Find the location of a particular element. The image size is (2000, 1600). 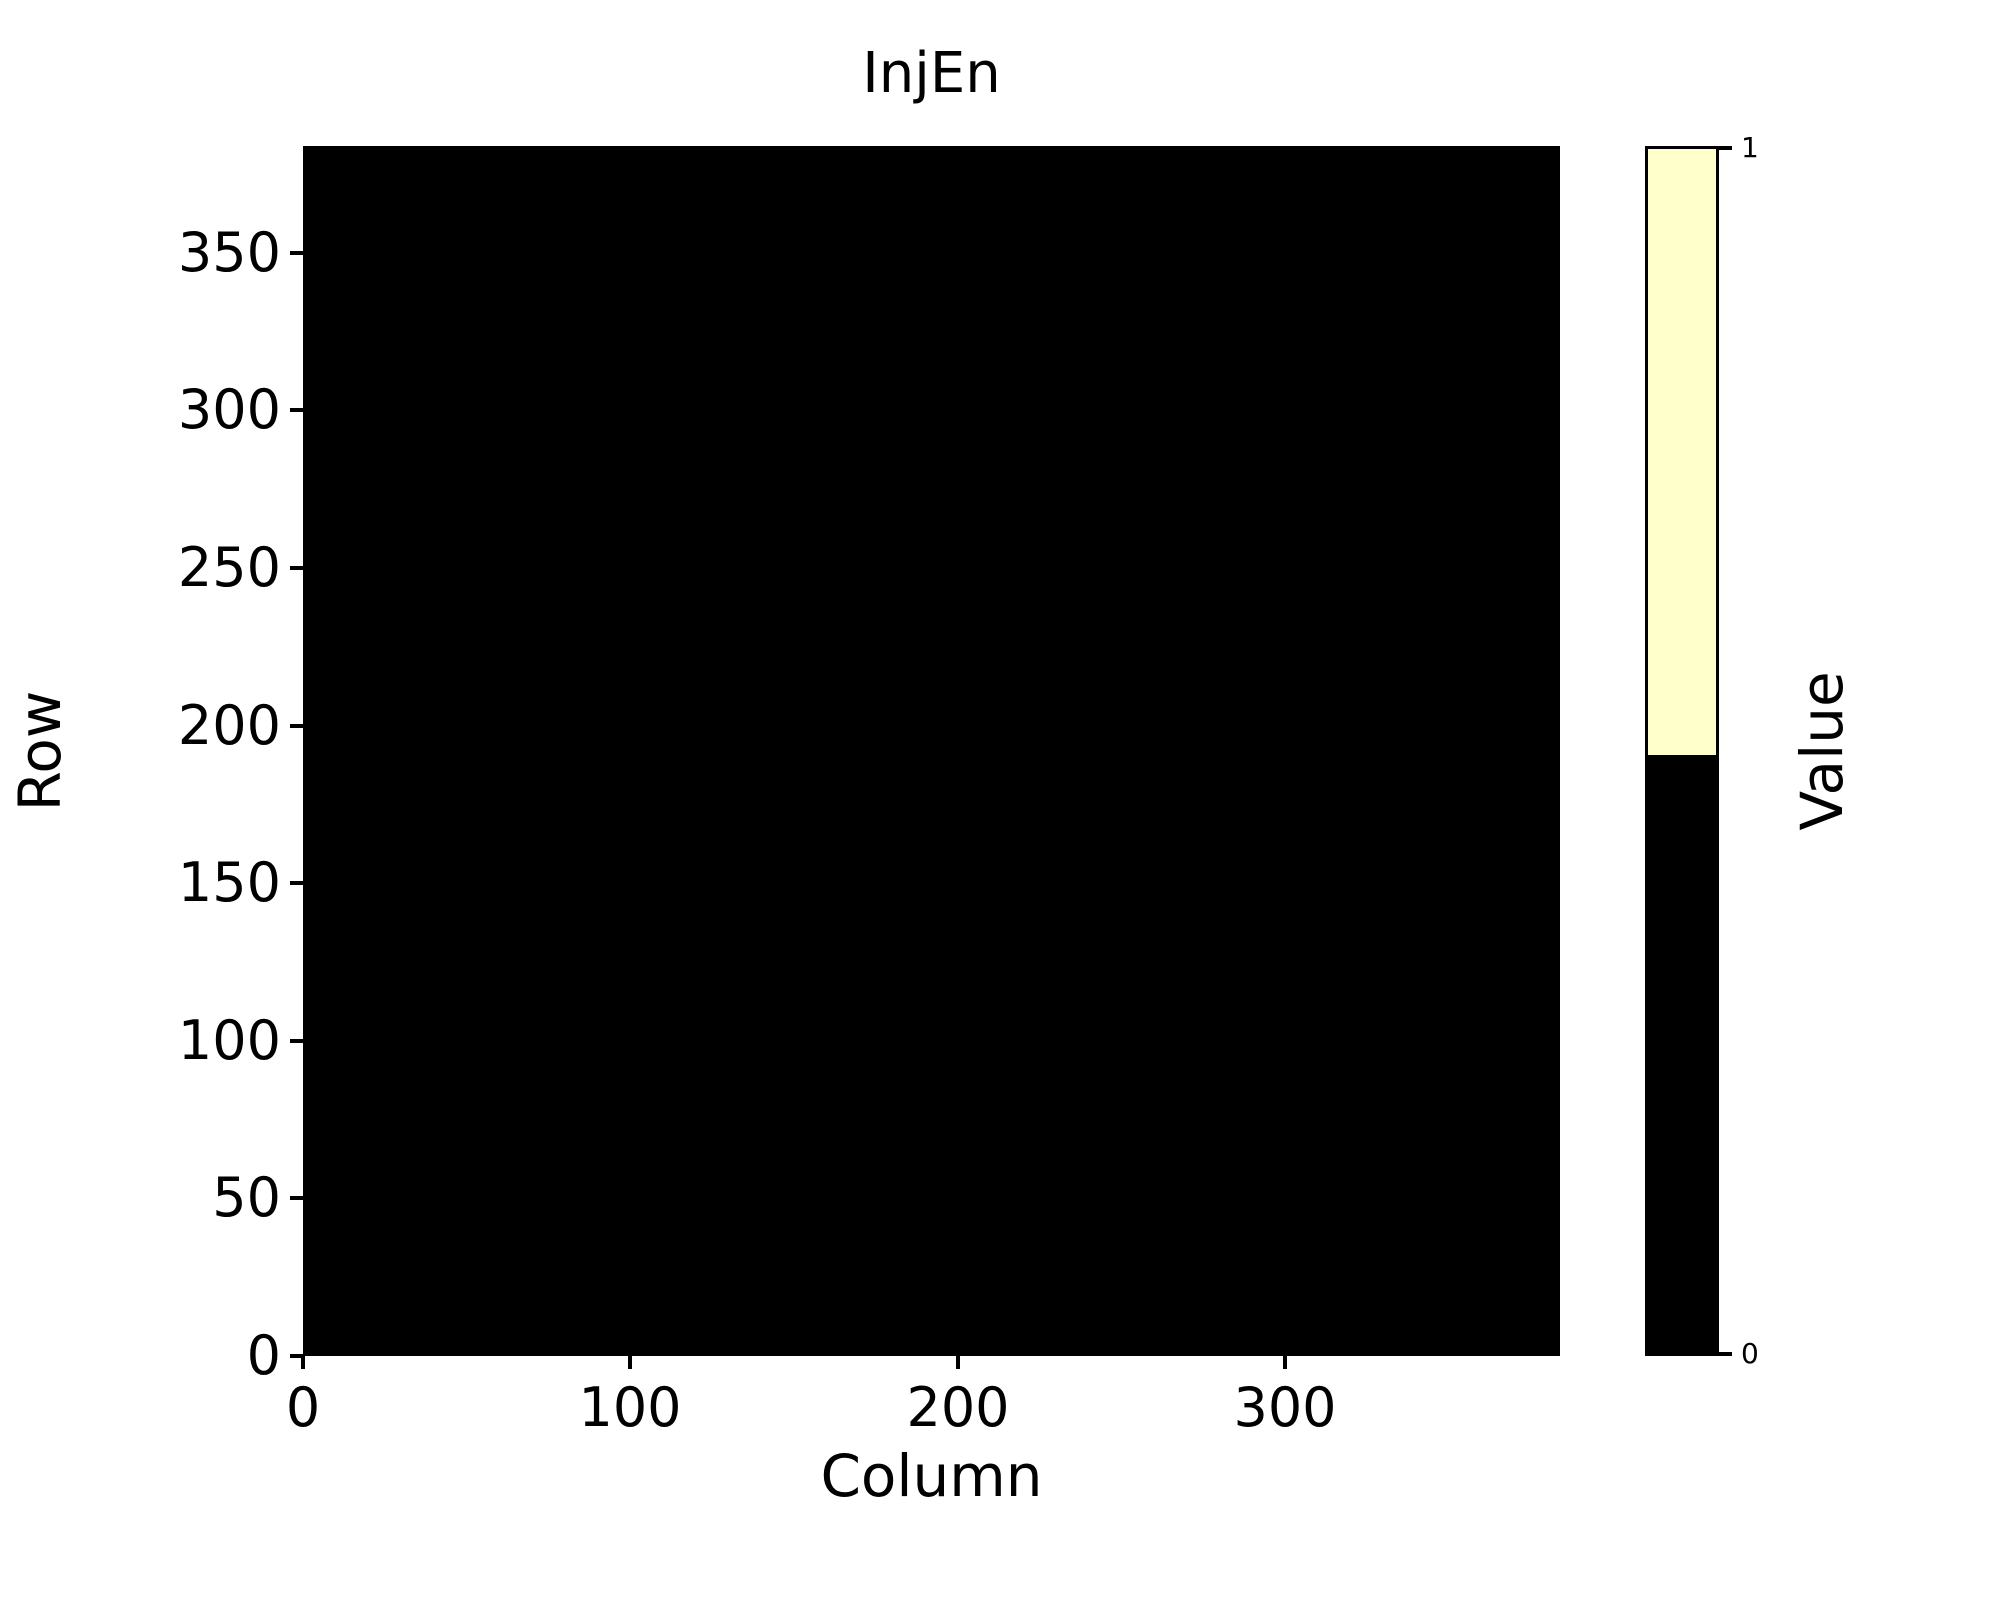

y-tick-label: 250 is located at coordinates (229, 567).